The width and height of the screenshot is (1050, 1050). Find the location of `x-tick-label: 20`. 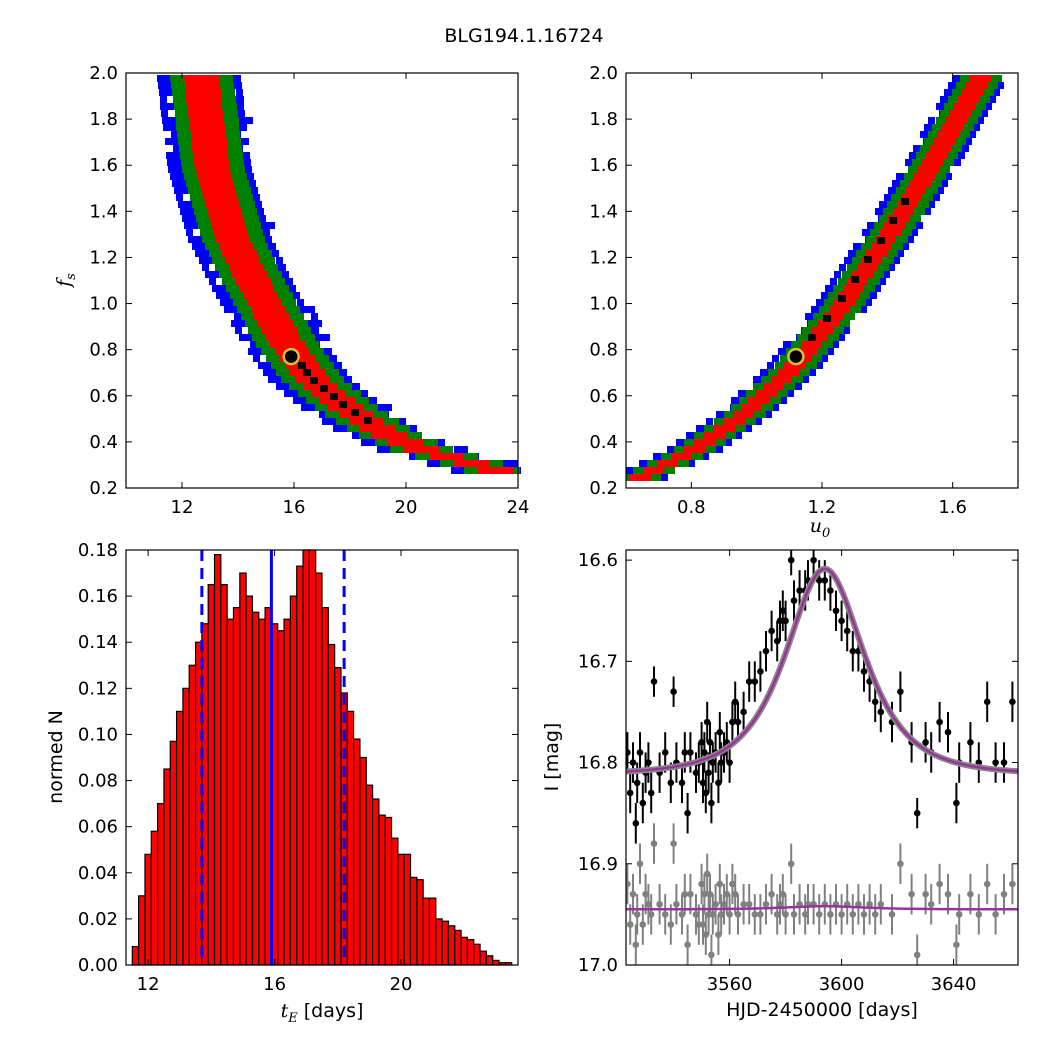

x-tick-label: 20 is located at coordinates (406, 507).